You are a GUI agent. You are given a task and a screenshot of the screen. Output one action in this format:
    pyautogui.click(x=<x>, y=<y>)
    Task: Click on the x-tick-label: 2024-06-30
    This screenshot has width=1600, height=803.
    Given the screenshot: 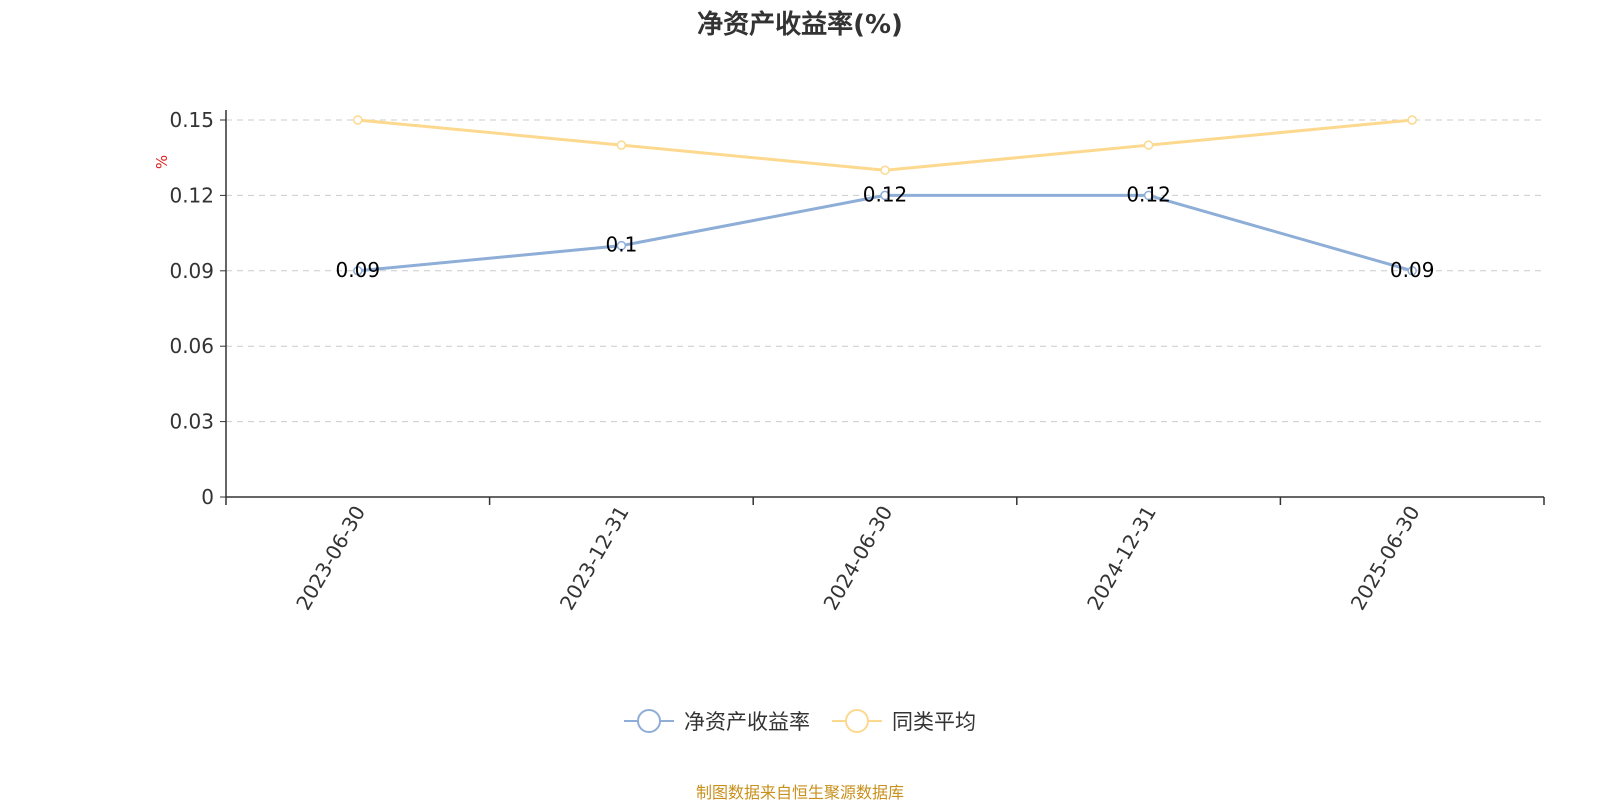 What is the action you would take?
    pyautogui.click(x=857, y=558)
    